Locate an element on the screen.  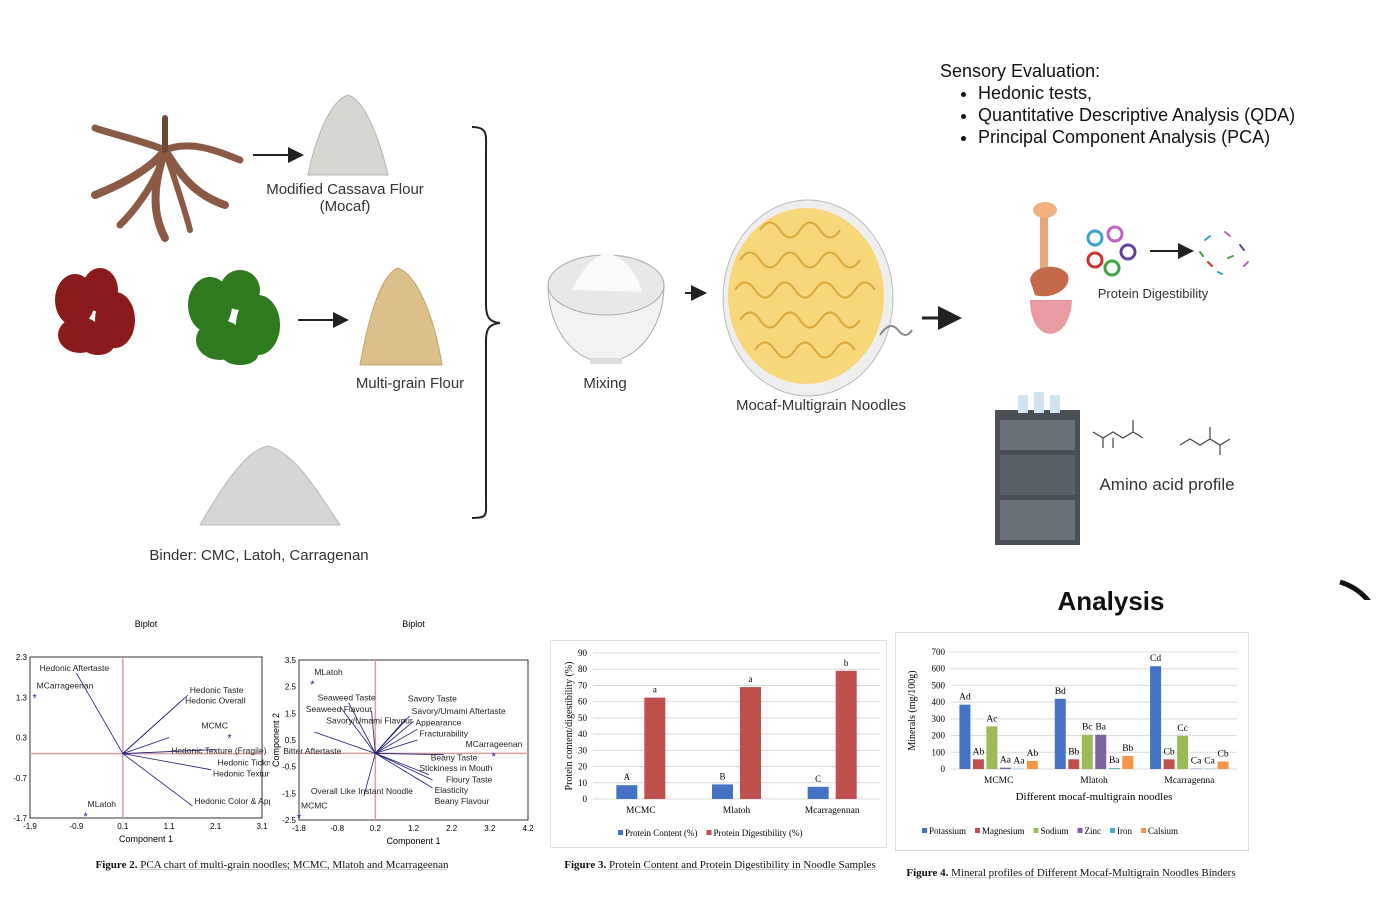
curved-arrow-icon is located at coordinates (1355, 589).